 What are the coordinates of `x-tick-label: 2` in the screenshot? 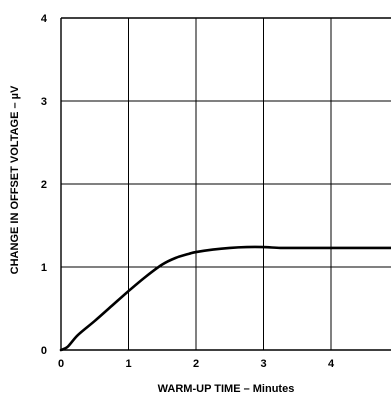 It's located at (196, 364).